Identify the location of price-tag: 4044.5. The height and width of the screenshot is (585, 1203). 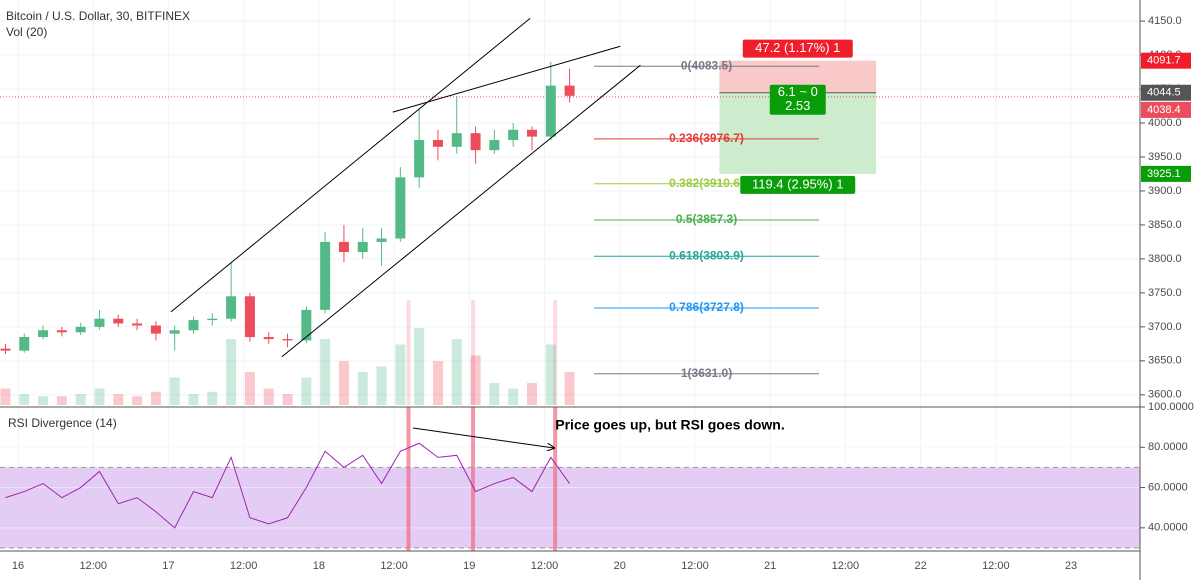
(1164, 93).